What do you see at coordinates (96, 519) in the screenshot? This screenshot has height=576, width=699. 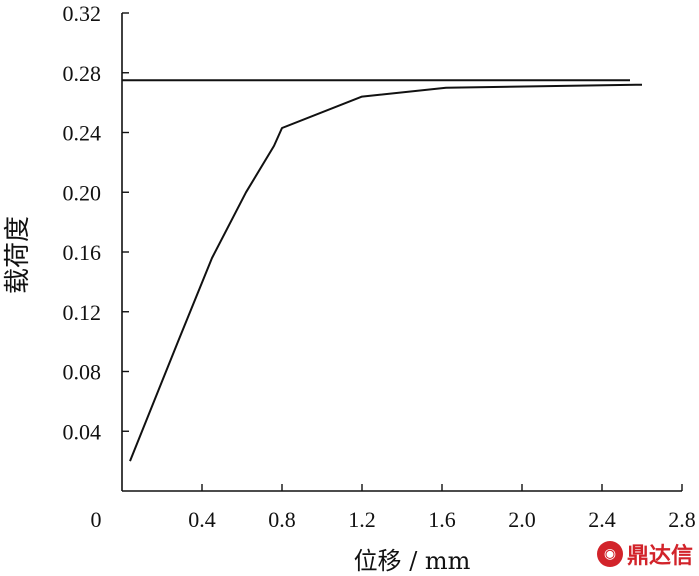 I see `x-tick-label: 0` at bounding box center [96, 519].